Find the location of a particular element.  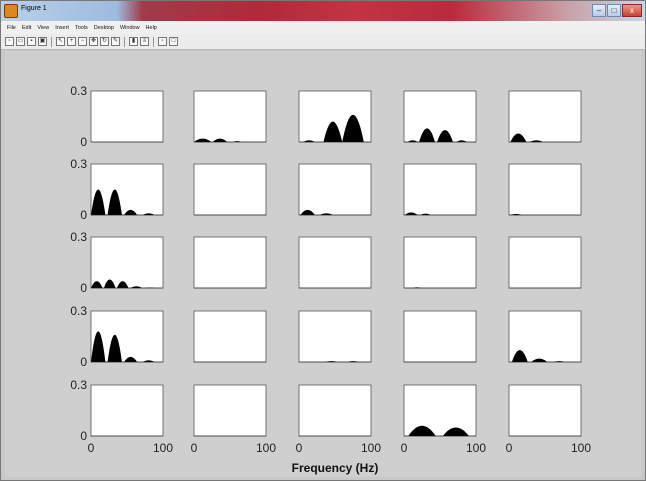

subplot-r5-c4 is located at coordinates (440, 410).